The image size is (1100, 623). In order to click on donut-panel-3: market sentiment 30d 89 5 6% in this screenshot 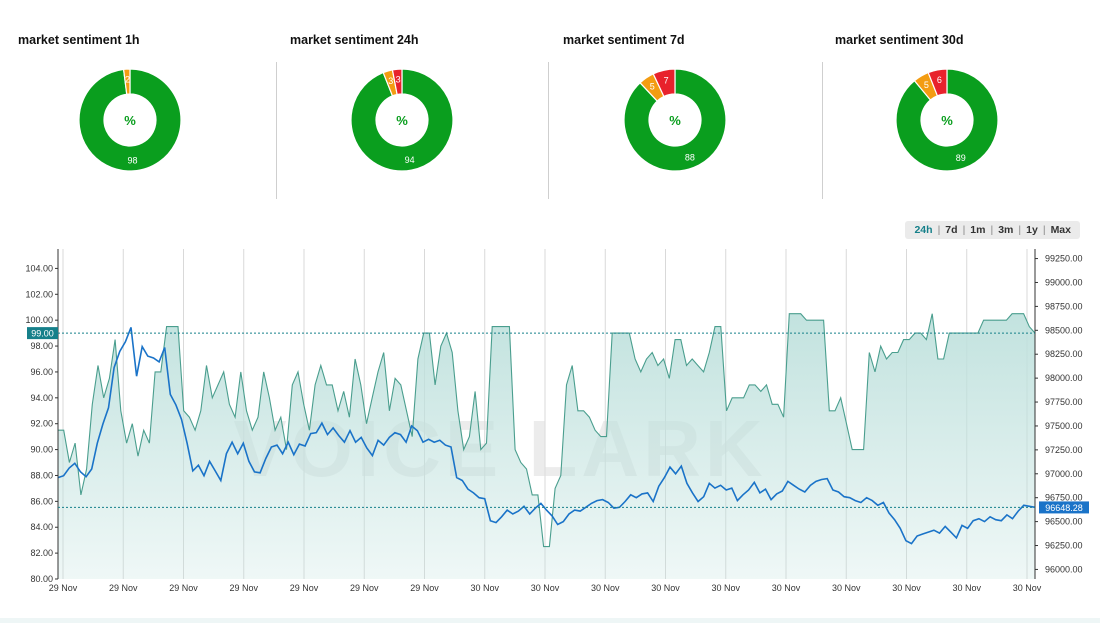, I will do `click(967, 115)`.